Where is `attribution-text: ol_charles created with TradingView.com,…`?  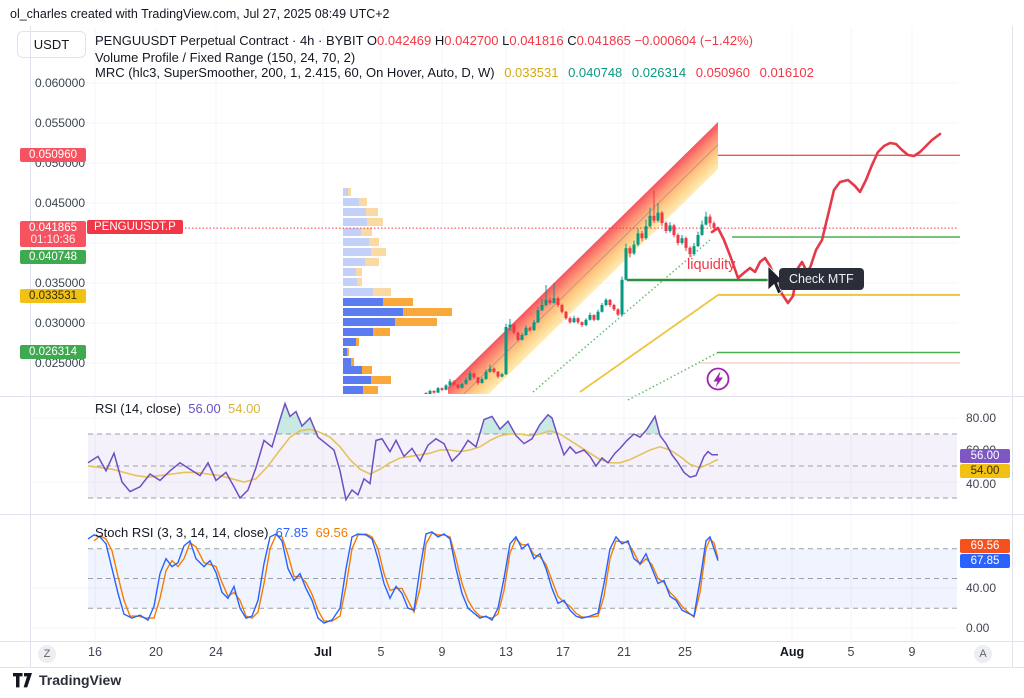
attribution-text: ol_charles created with TradingView.com,… is located at coordinates (200, 14).